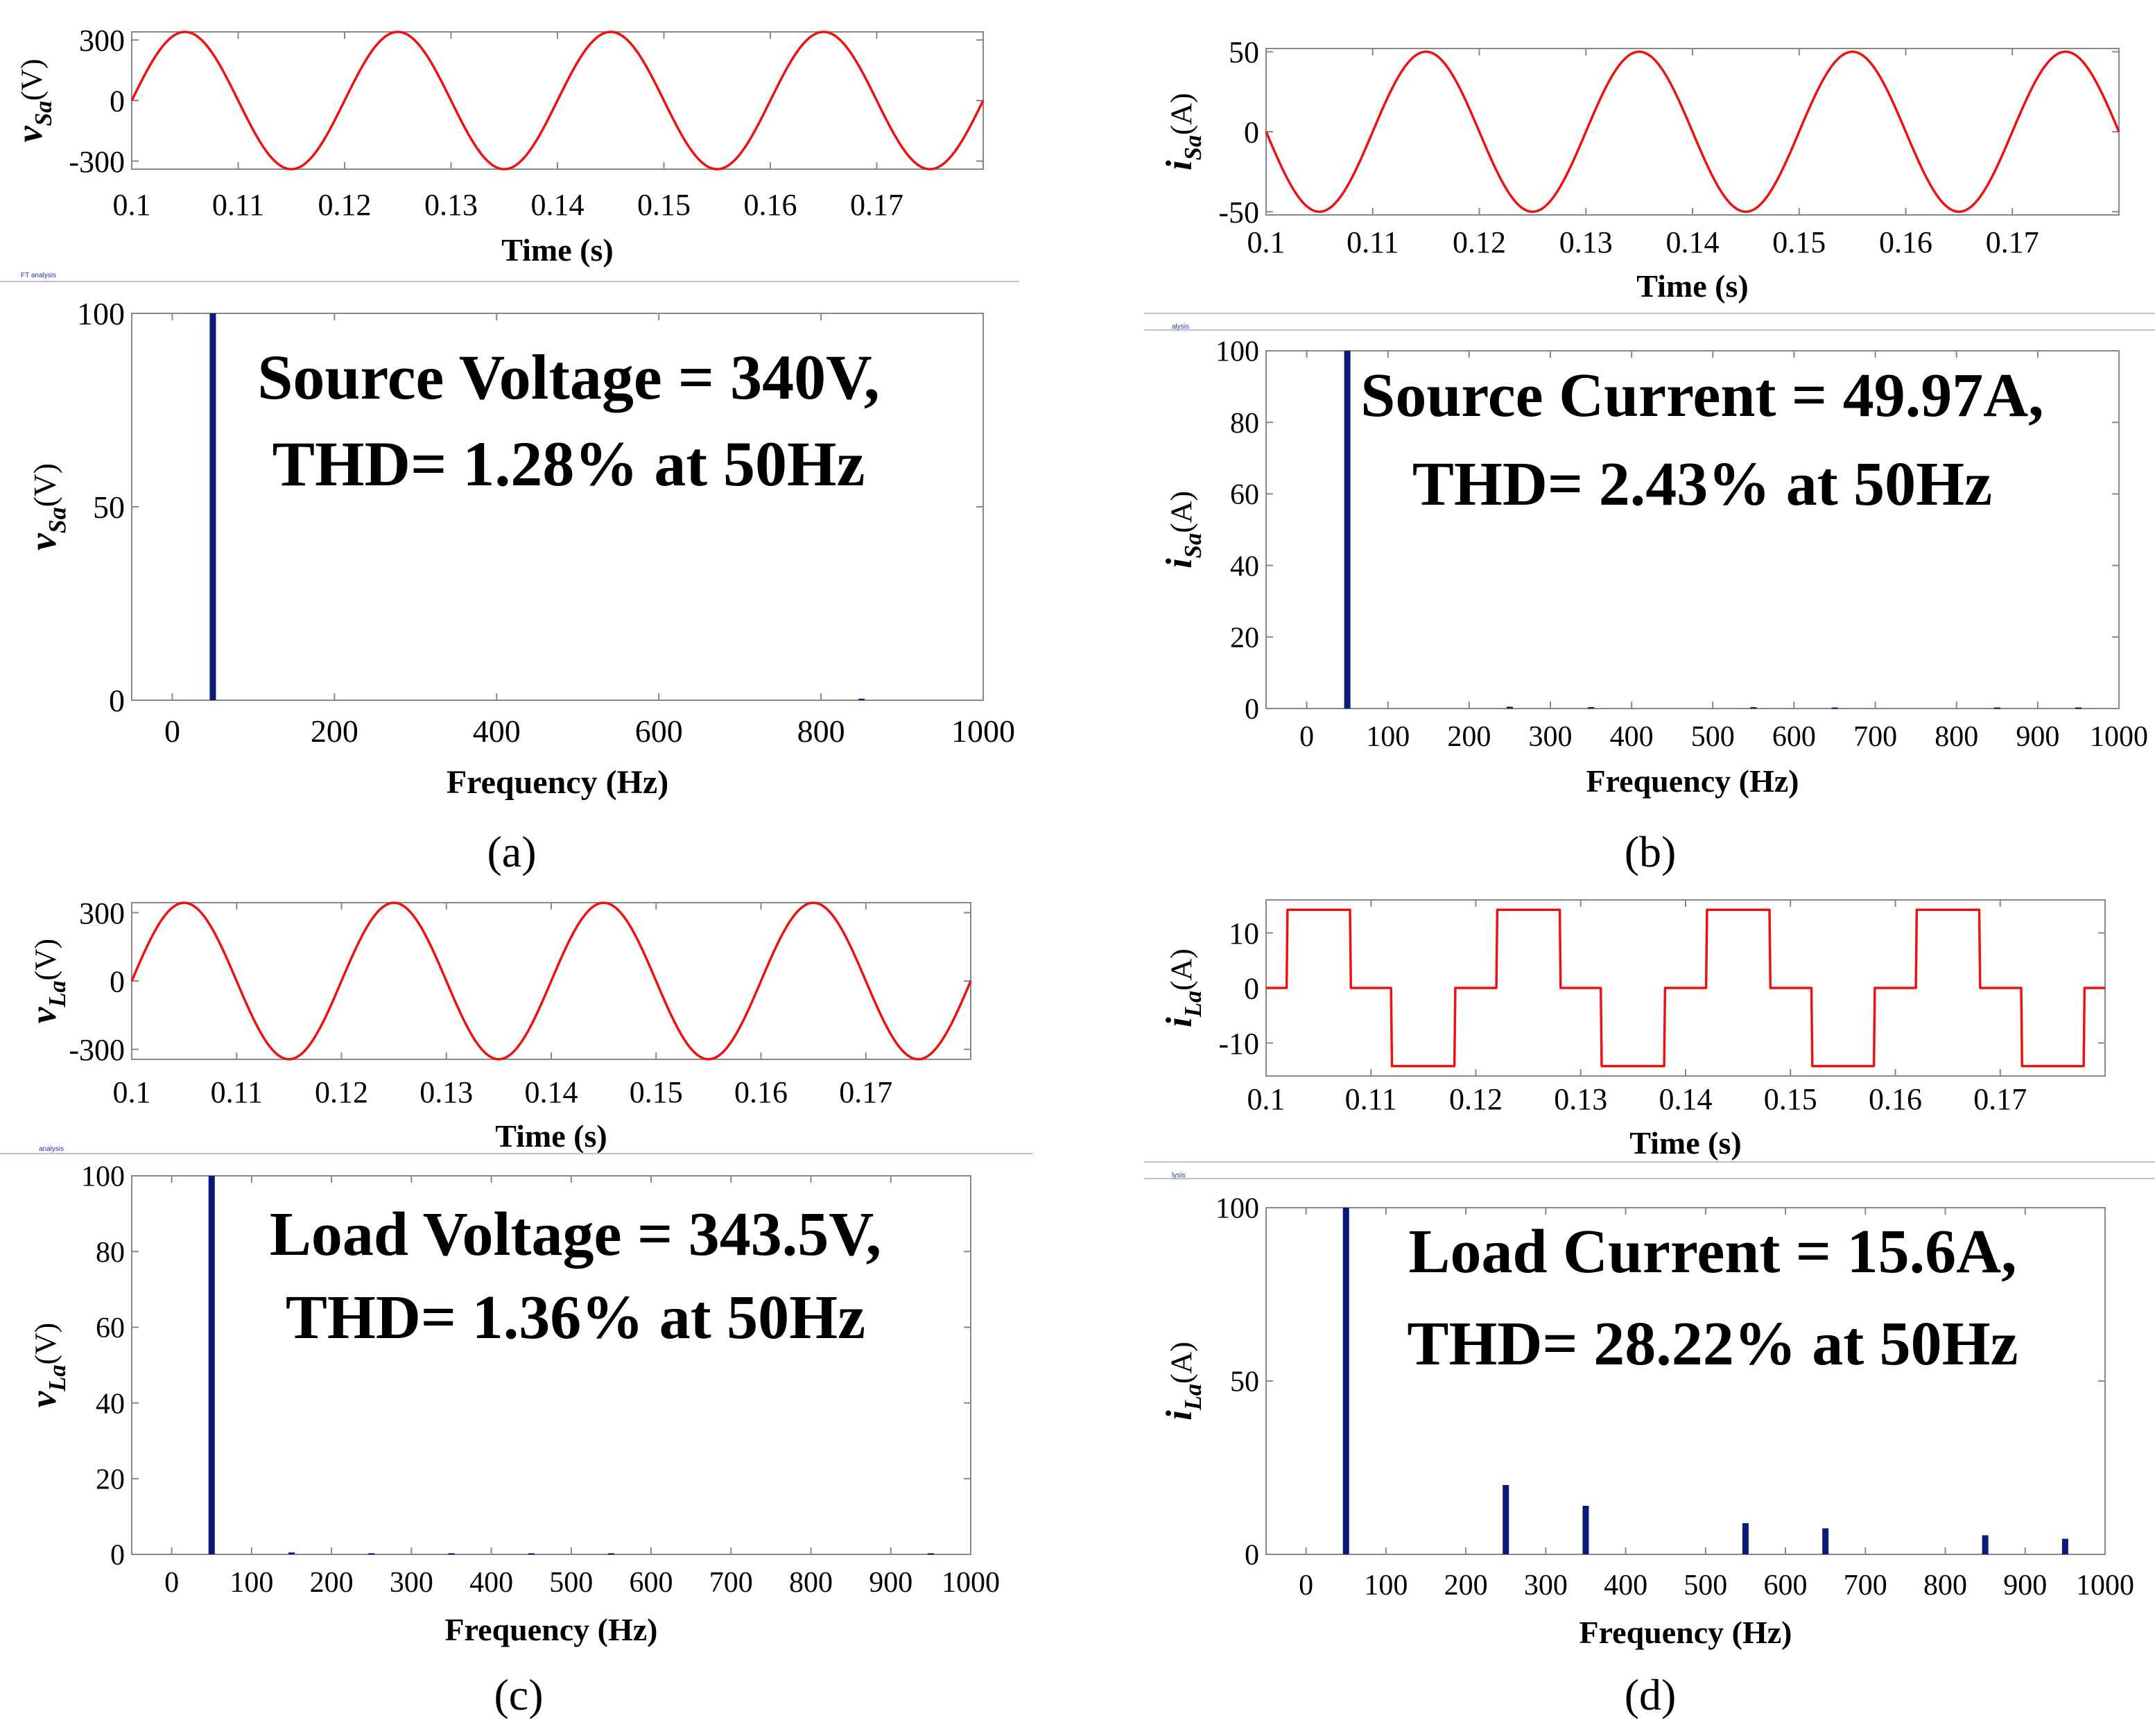 The height and width of the screenshot is (1736, 2155). Describe the element at coordinates (576, 1235) in the screenshot. I see `thd-annotation-line: Load Voltage = 343.5V,` at that location.